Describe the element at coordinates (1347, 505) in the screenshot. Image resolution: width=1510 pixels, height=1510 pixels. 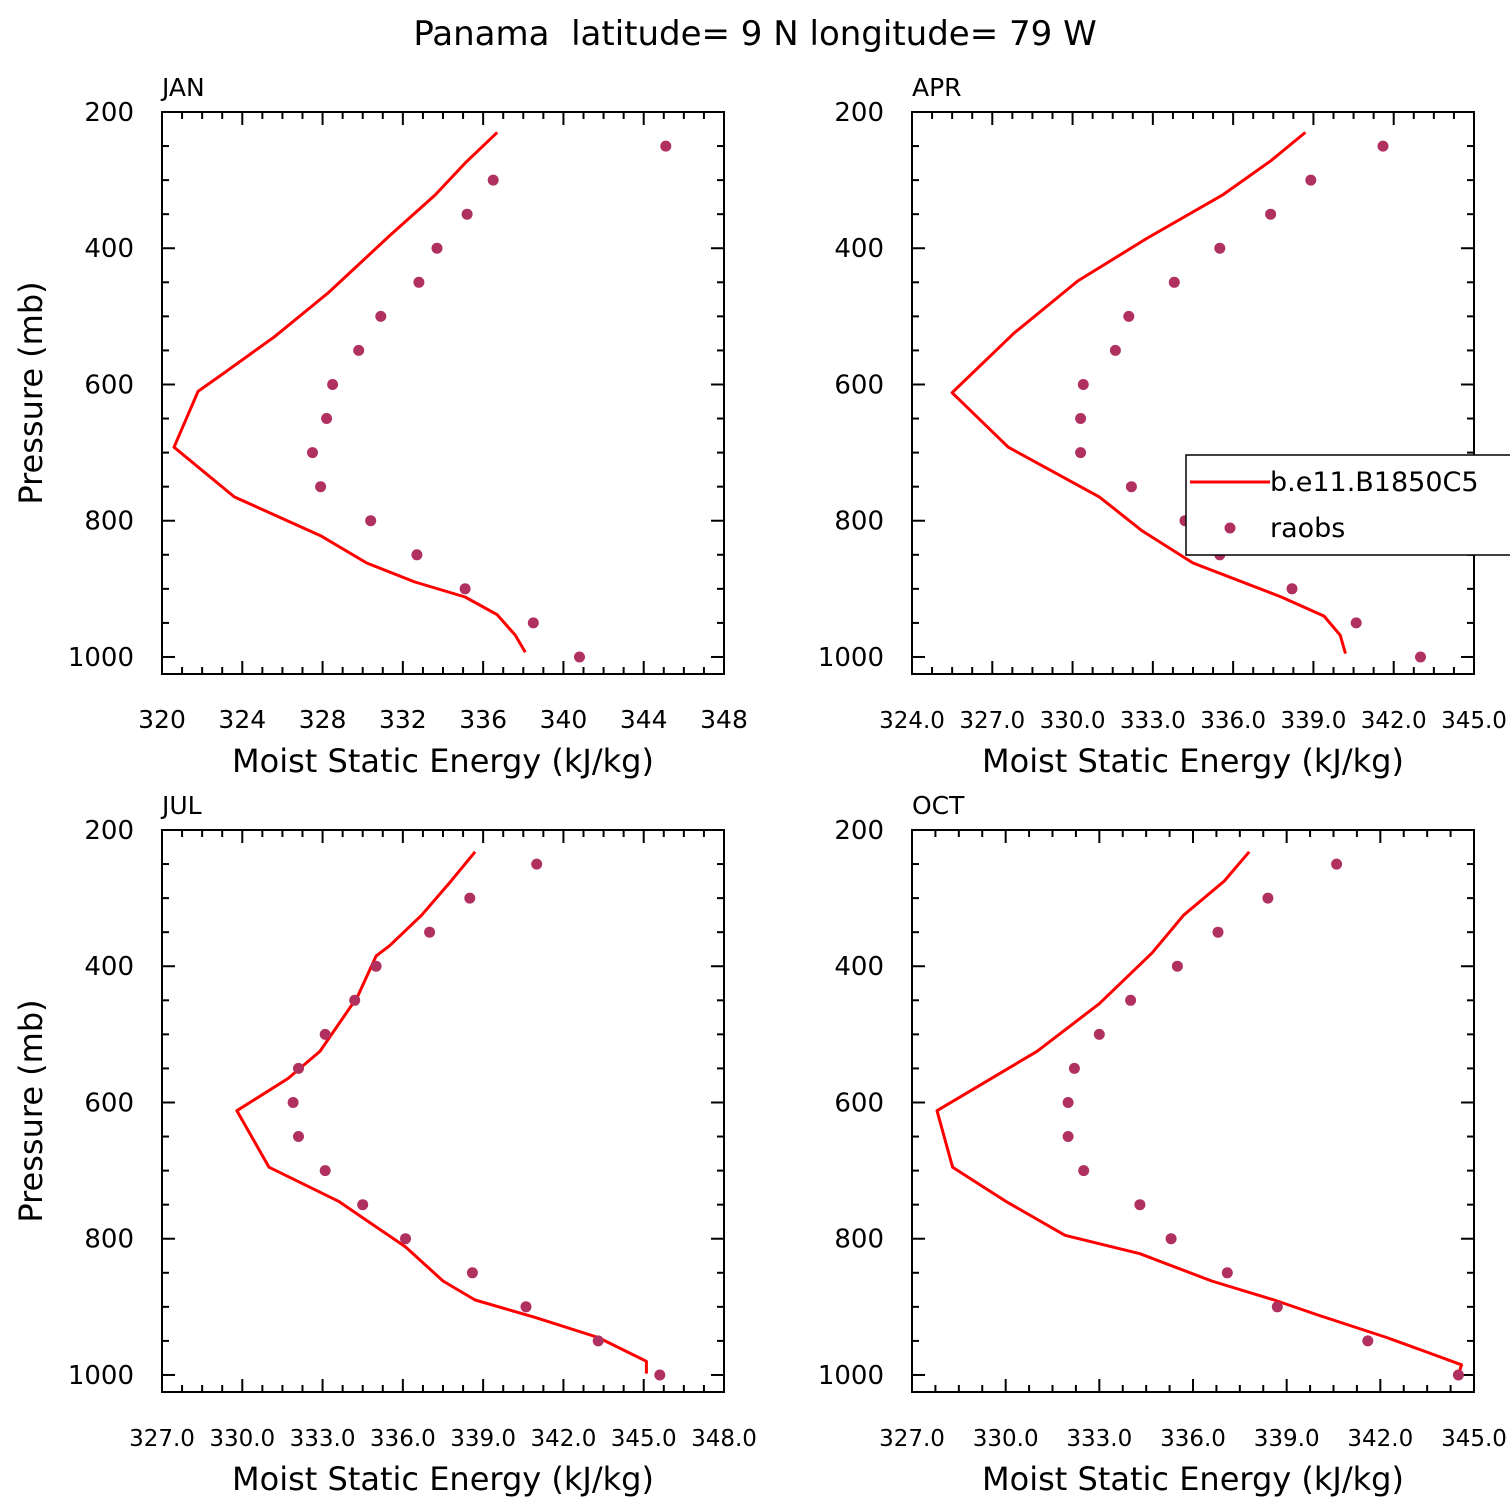
I see `legend-box` at that location.